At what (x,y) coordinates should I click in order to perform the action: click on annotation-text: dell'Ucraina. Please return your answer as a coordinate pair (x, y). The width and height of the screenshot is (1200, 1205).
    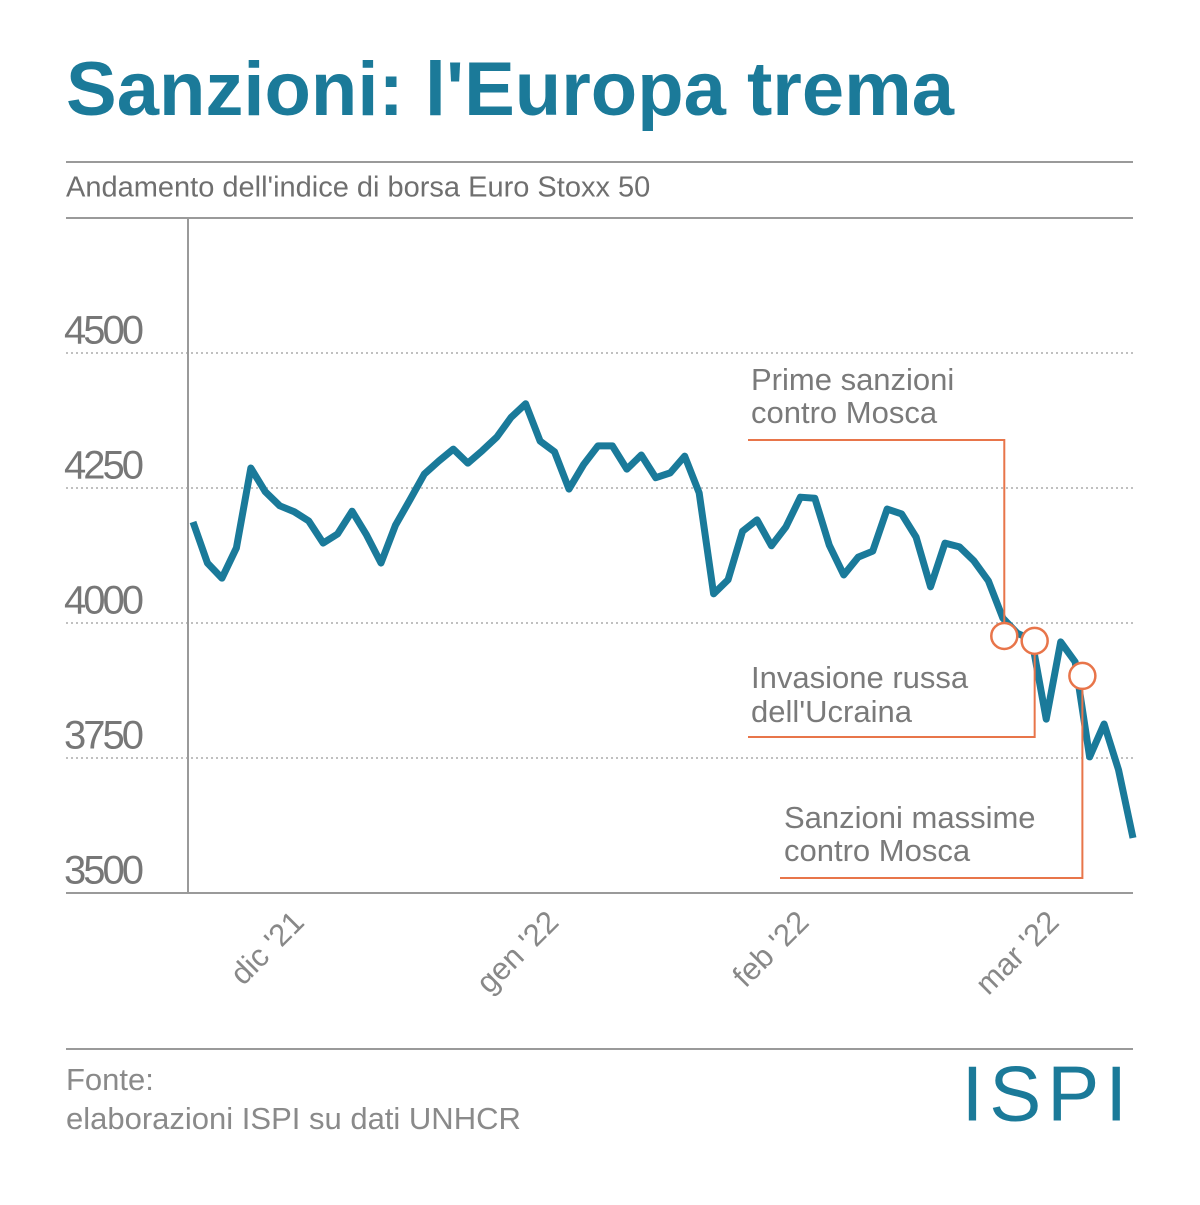
    Looking at the image, I should click on (832, 711).